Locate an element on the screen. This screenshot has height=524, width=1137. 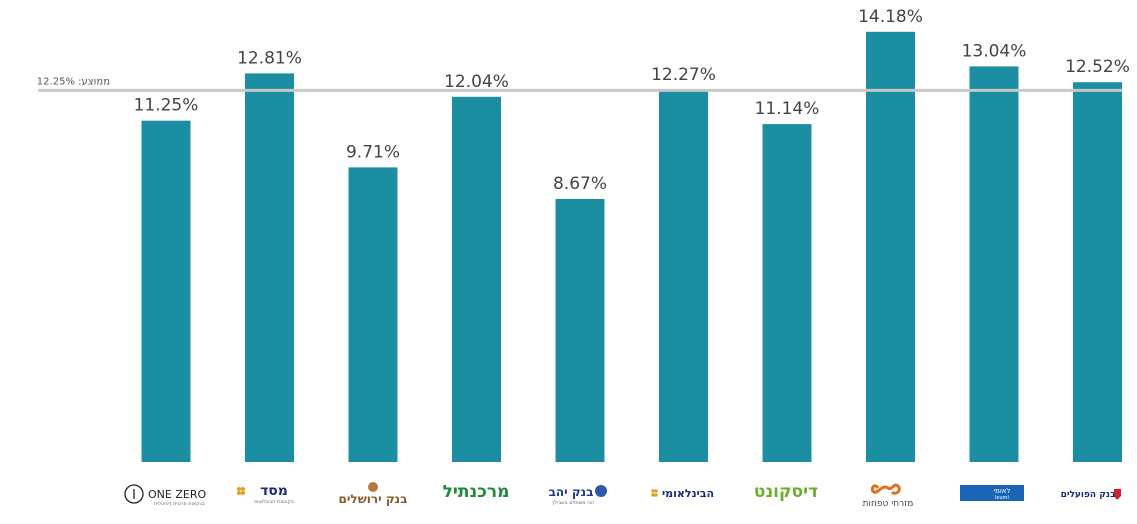
value-label-8: 14.18% is located at coordinates (890, 17).